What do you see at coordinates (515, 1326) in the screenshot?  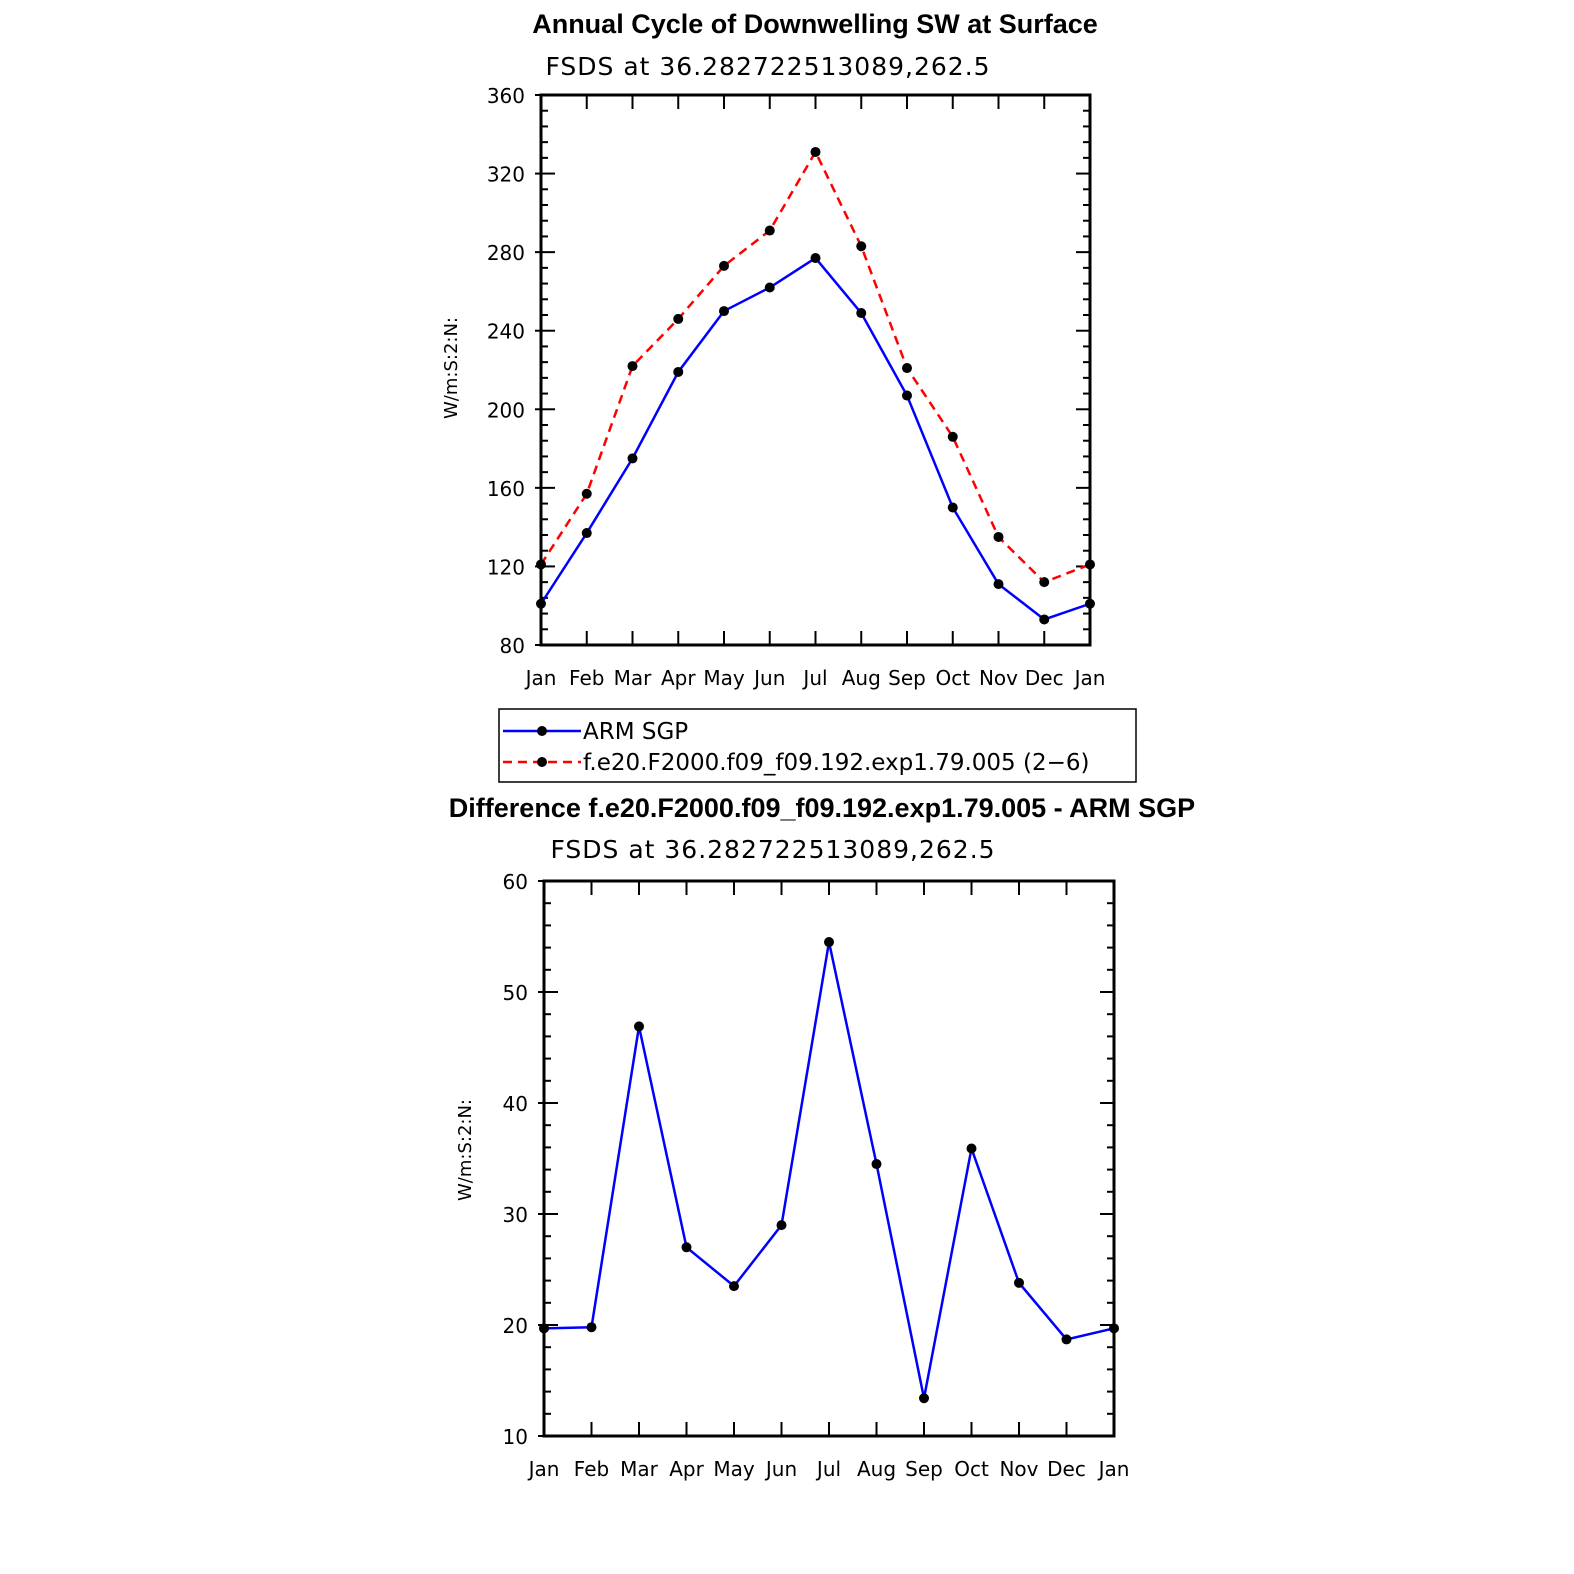 I see `y-tick-label: 20` at bounding box center [515, 1326].